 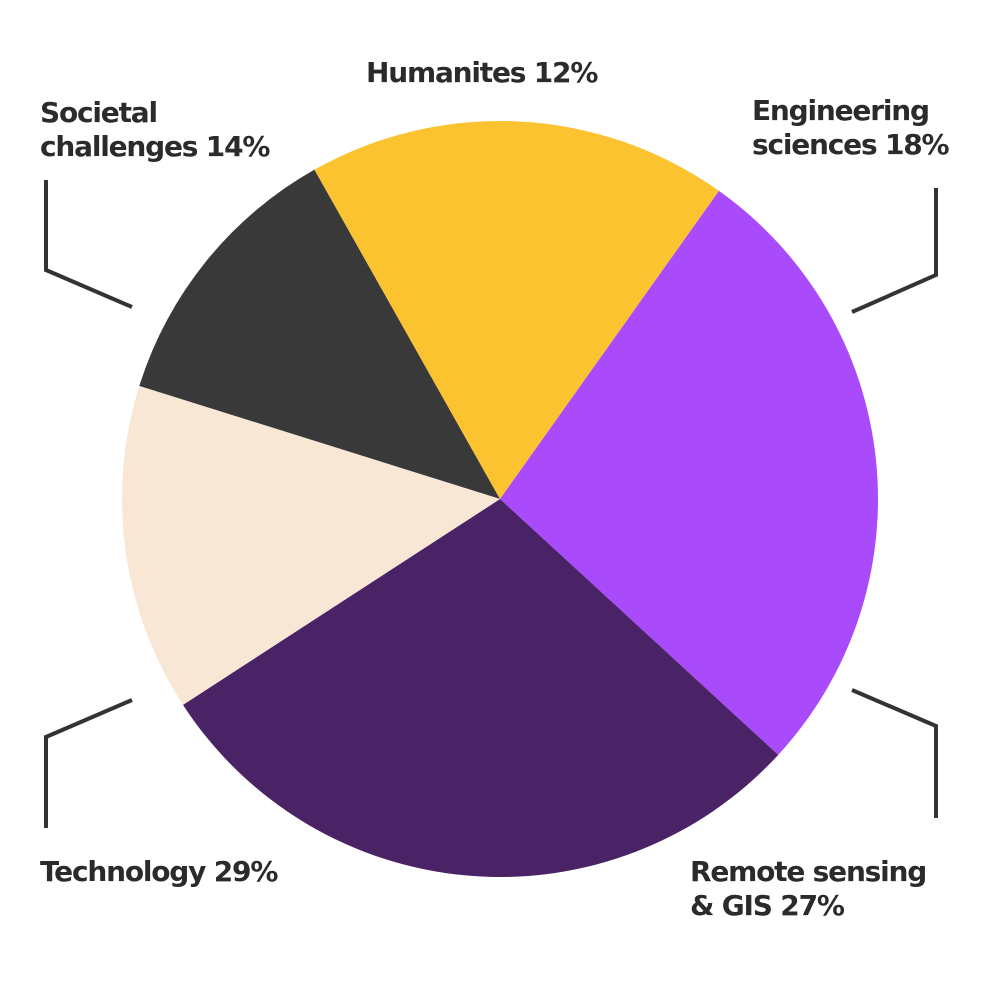 I want to click on leader-line-remote, so click(x=894, y=753).